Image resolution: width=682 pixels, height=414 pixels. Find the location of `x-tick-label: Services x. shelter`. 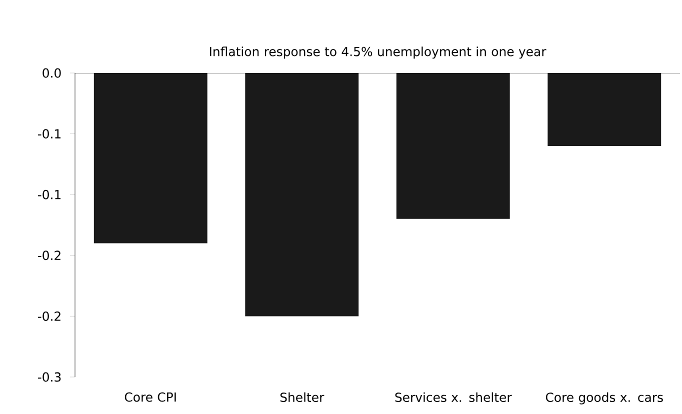

x-tick-label: Services x. shelter is located at coordinates (453, 397).